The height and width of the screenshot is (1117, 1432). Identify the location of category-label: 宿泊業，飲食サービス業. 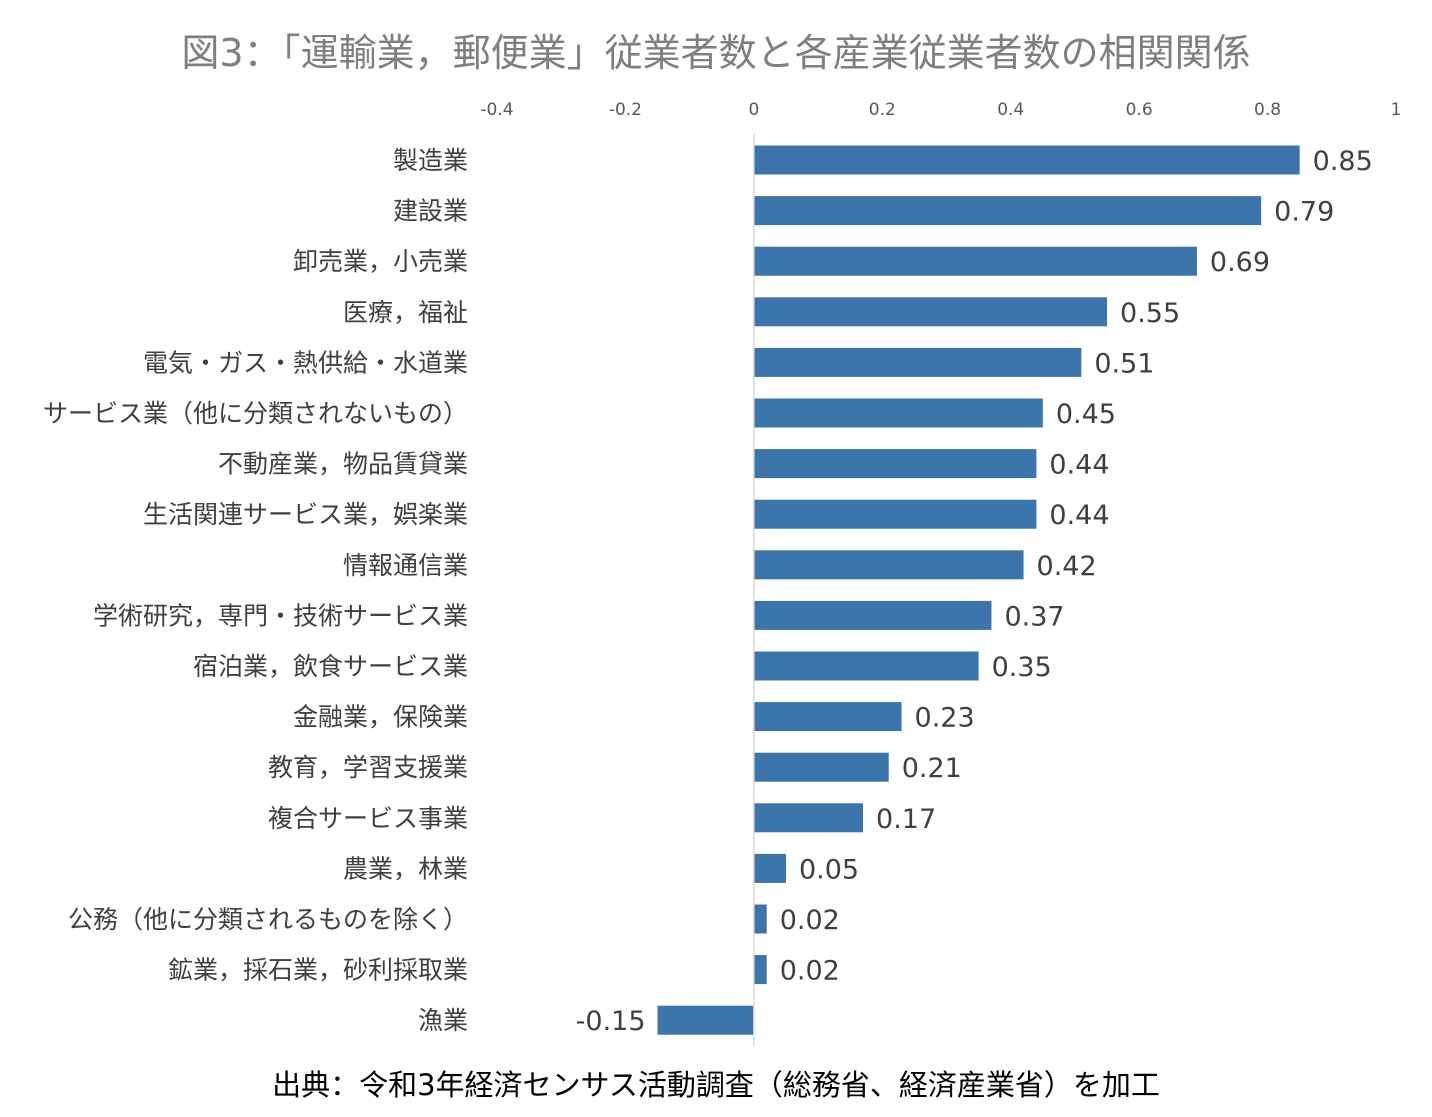
(330, 666).